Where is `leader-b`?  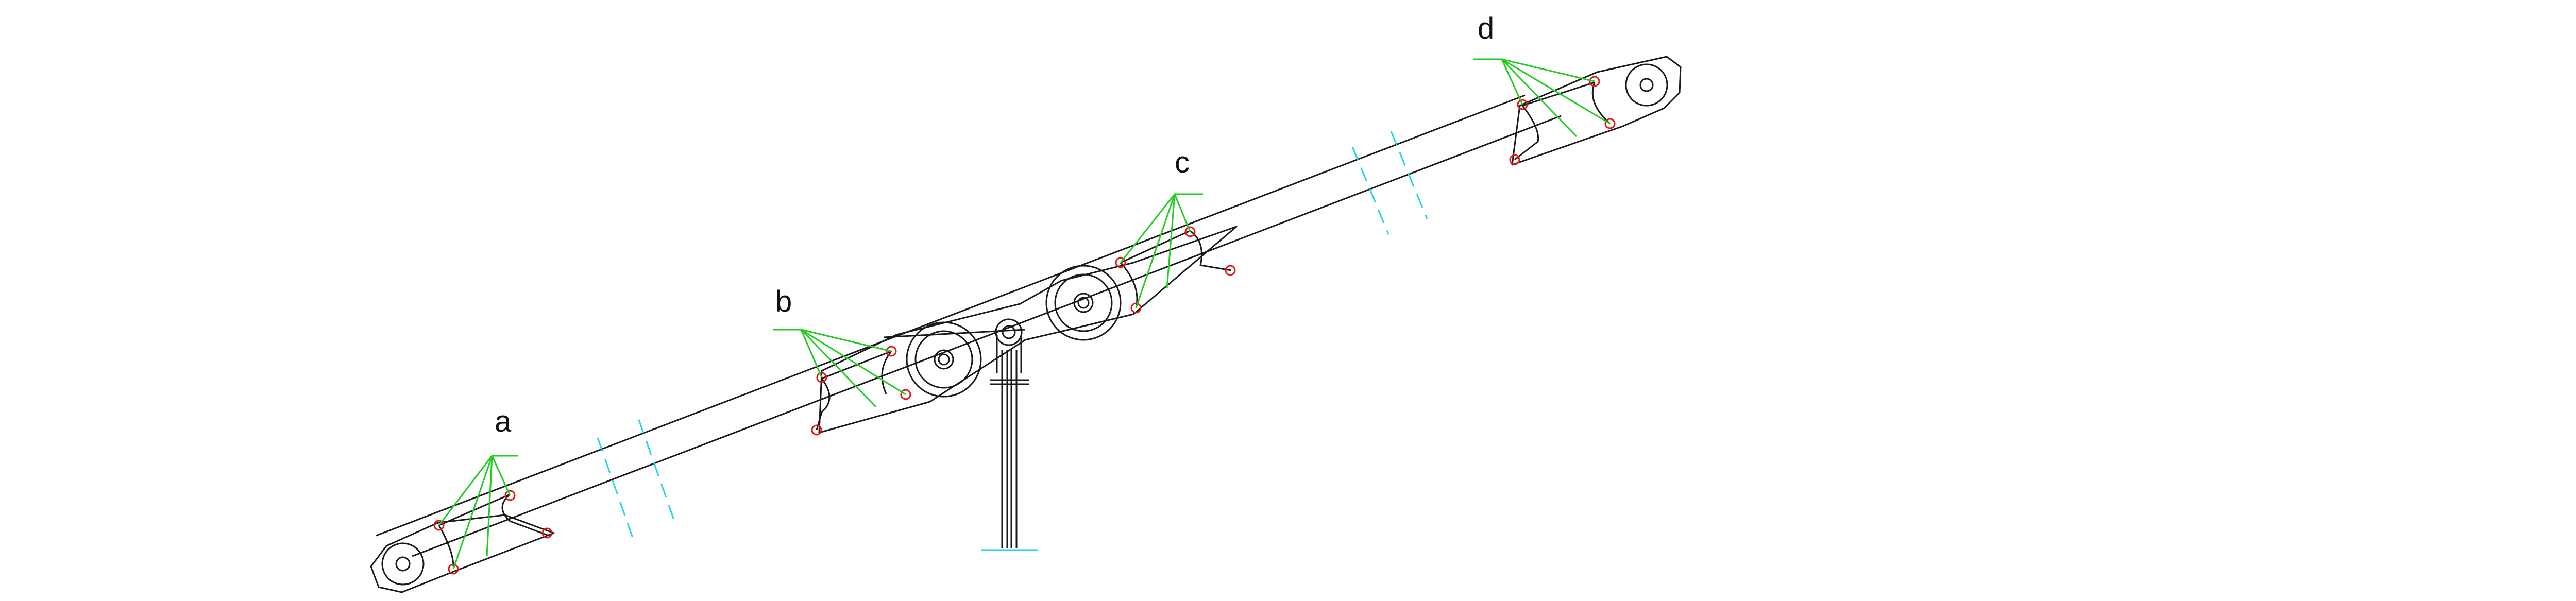
leader-b is located at coordinates (839, 368).